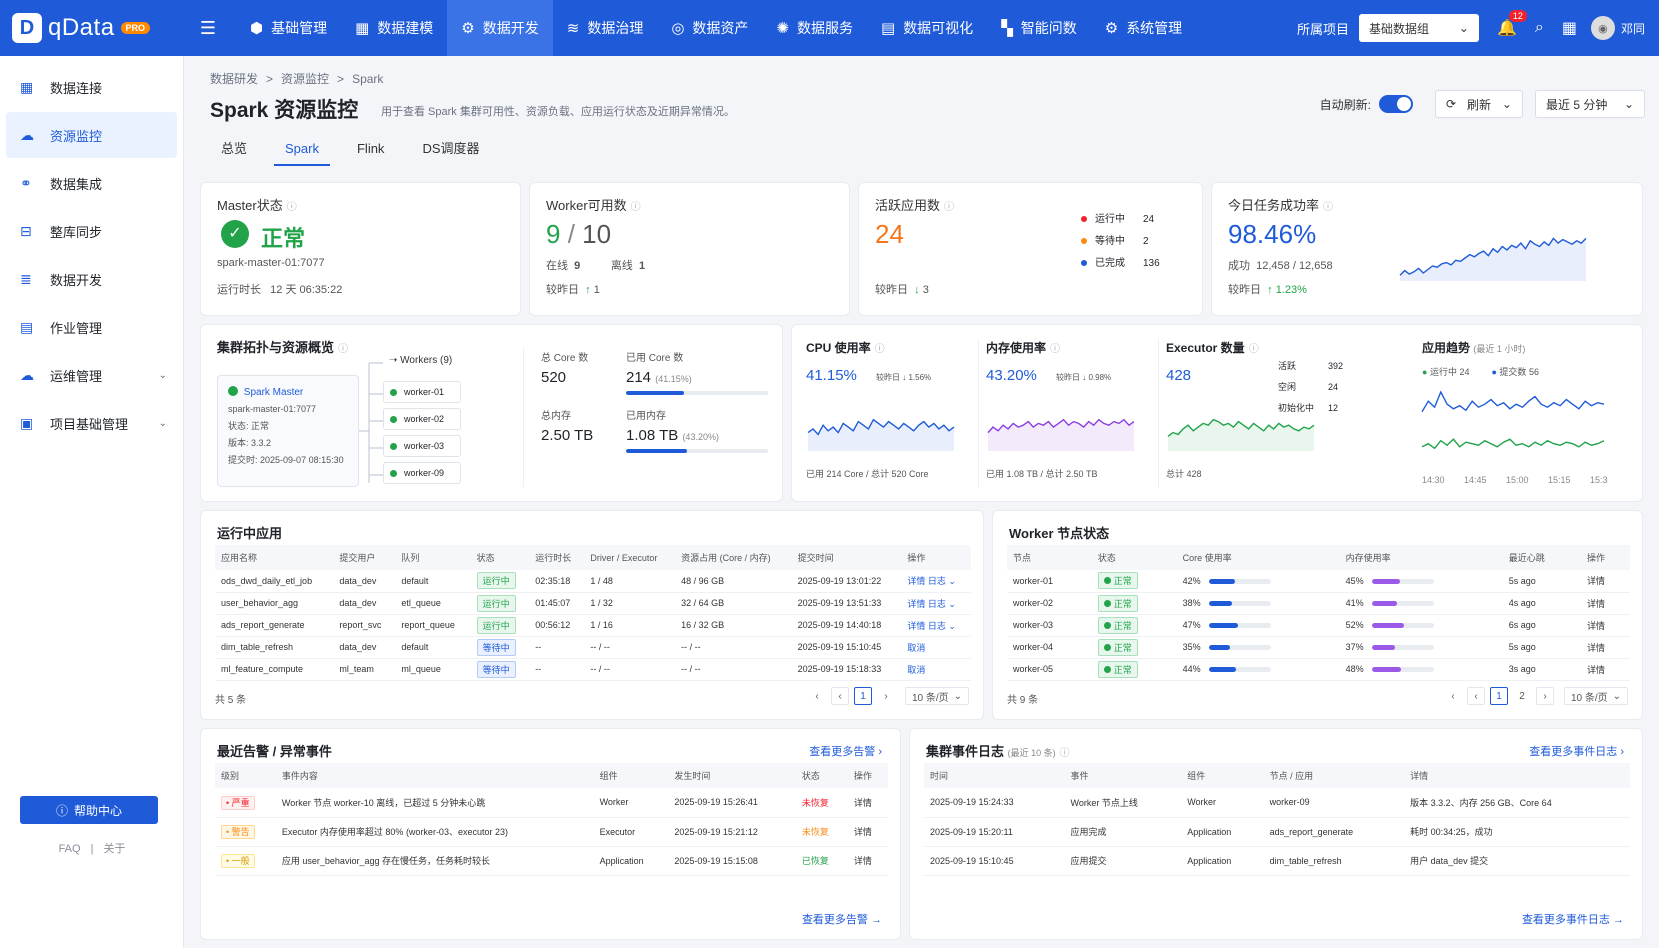 The image size is (1659, 948). What do you see at coordinates (1479, 104) in the screenshot?
I see `refresh-button: ⟳ 刷新 ⌄` at bounding box center [1479, 104].